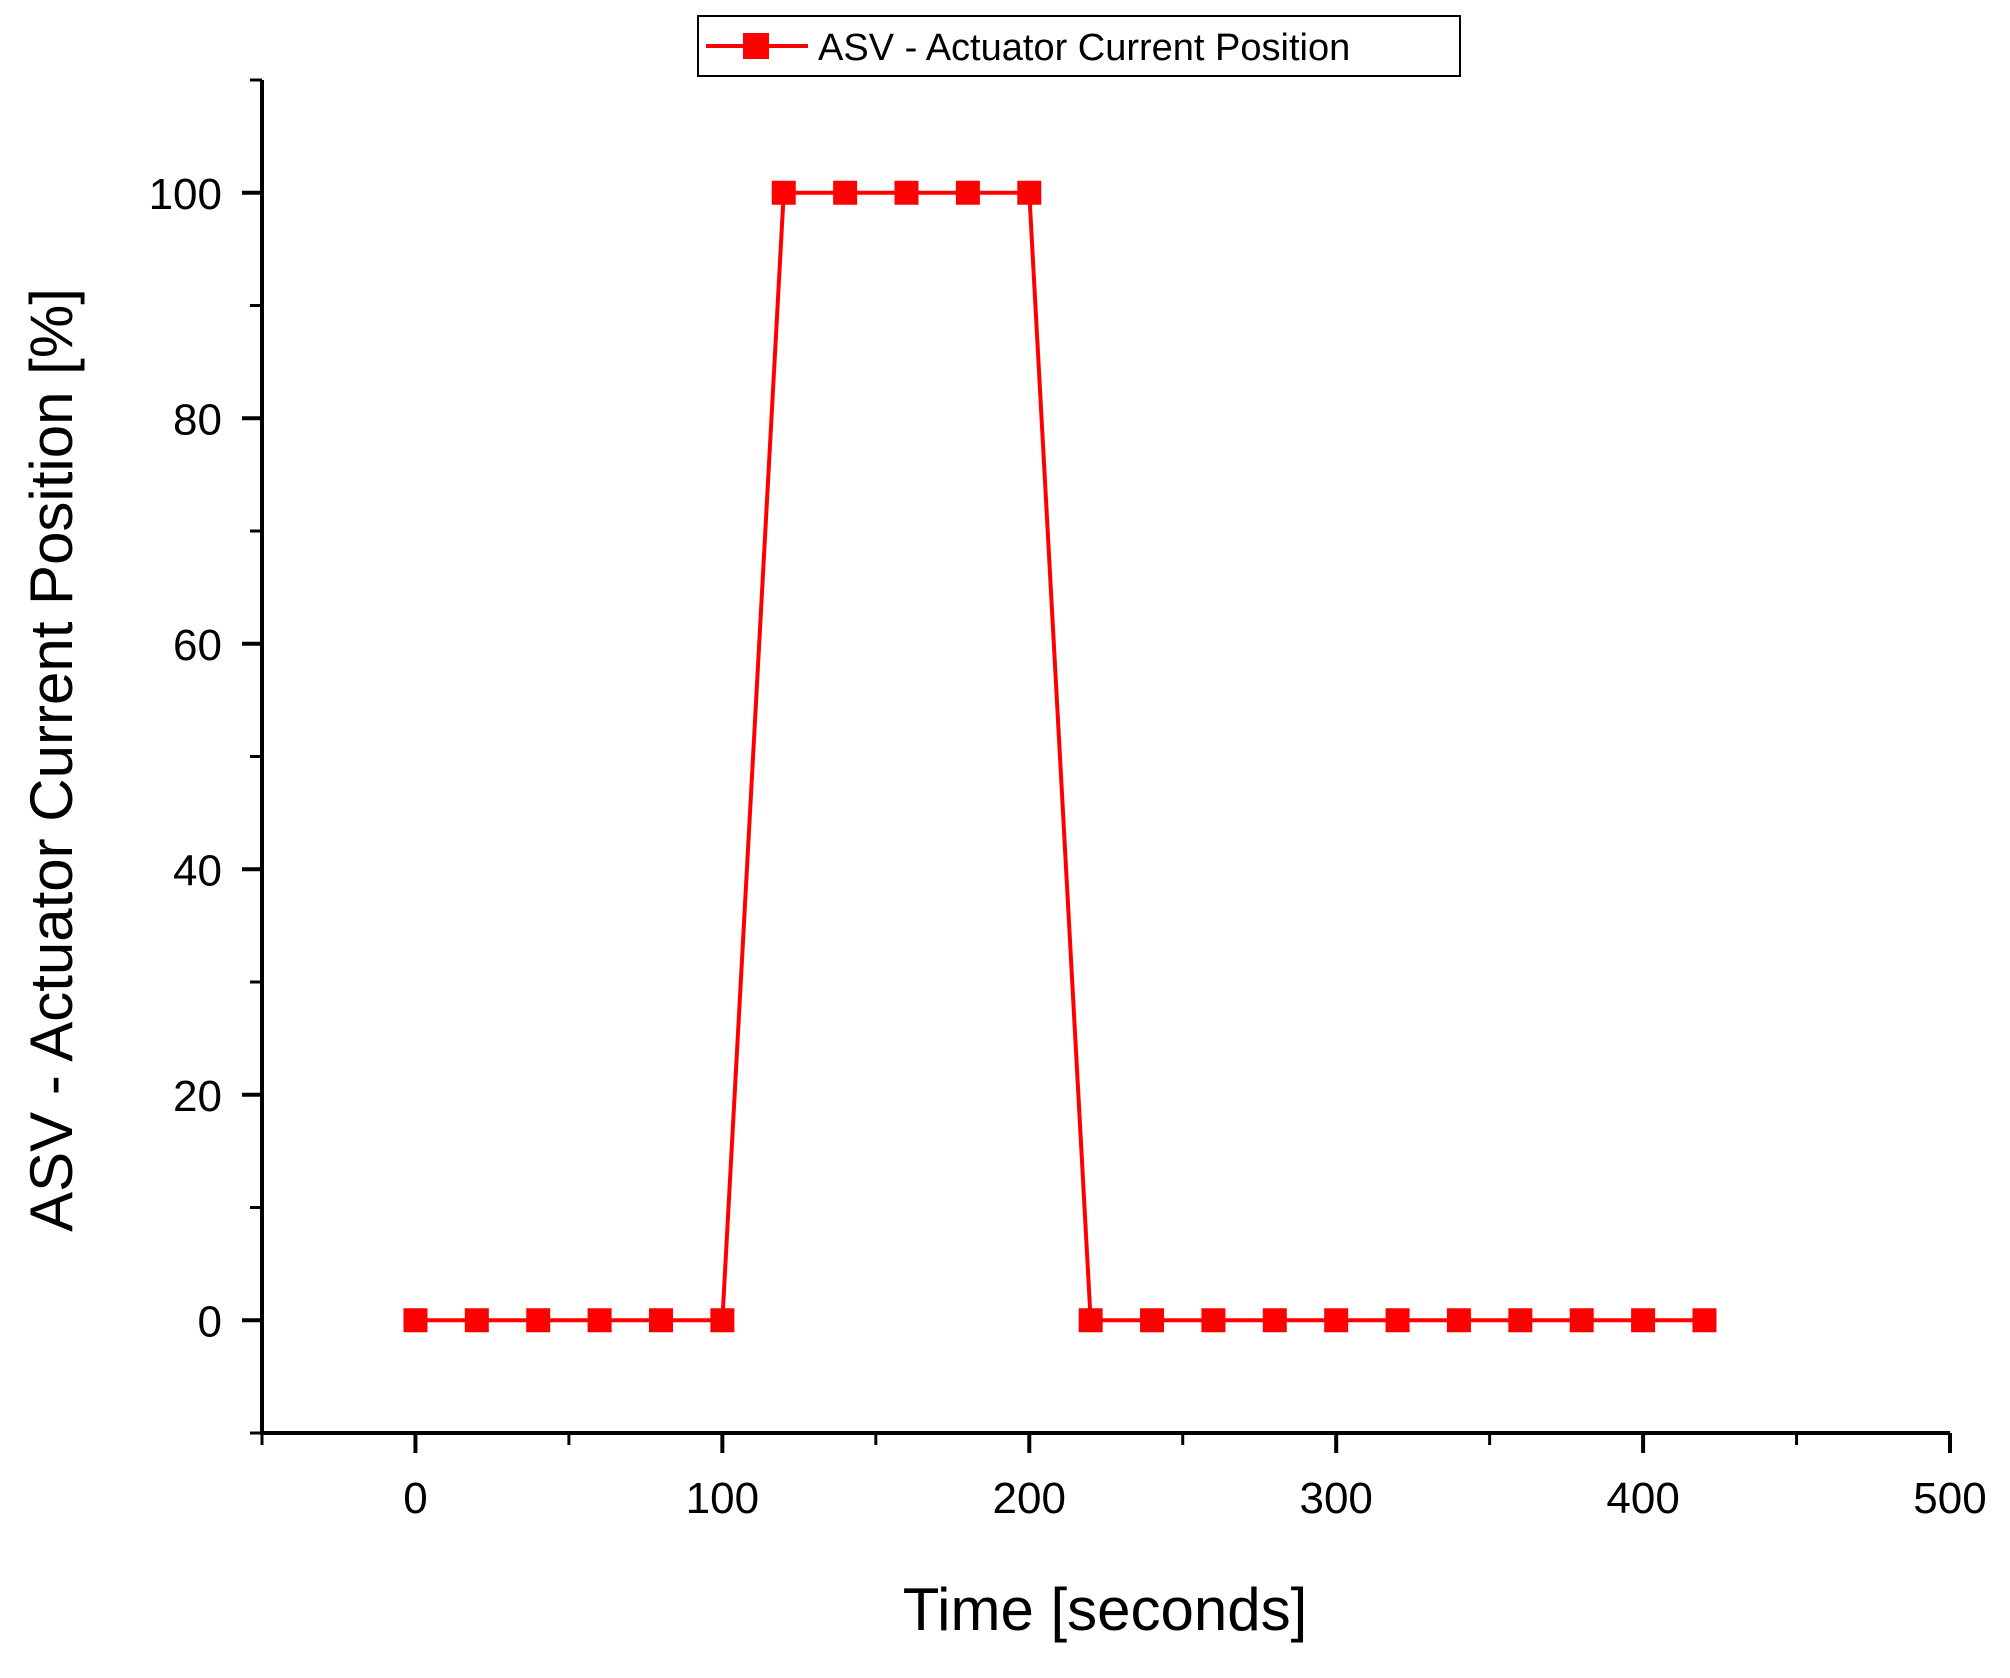 Image resolution: width=2010 pixels, height=1678 pixels. What do you see at coordinates (197, 1096) in the screenshot?
I see `y-tick-label: 20` at bounding box center [197, 1096].